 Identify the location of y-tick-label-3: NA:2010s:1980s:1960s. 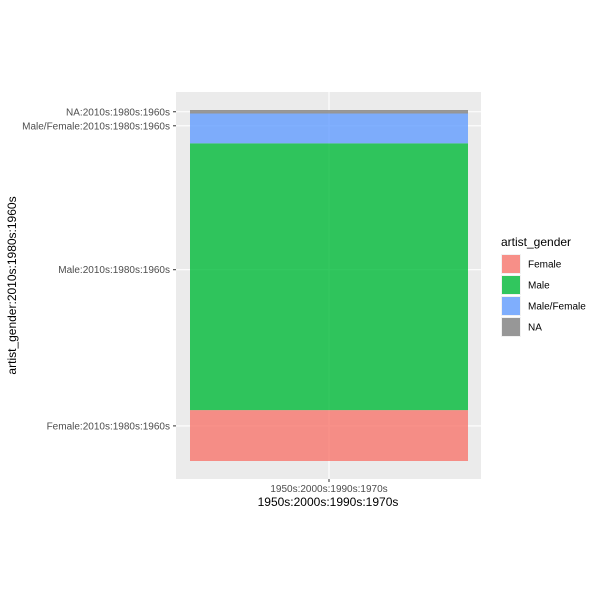
(118, 112).